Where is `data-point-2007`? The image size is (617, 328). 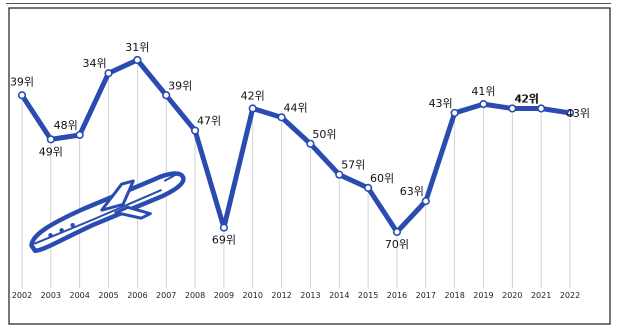 data-point-2007 is located at coordinates (166, 95).